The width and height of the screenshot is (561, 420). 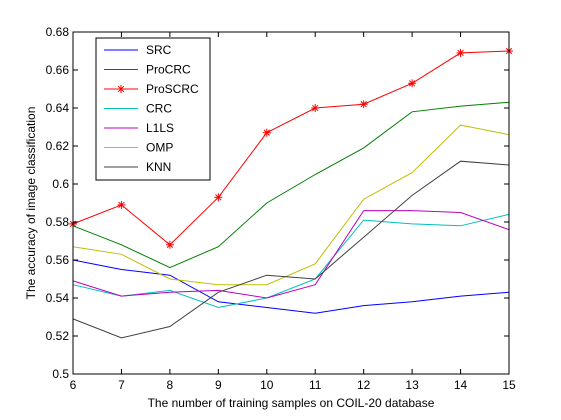 What do you see at coordinates (291, 286) in the screenshot?
I see `series-line-src` at bounding box center [291, 286].